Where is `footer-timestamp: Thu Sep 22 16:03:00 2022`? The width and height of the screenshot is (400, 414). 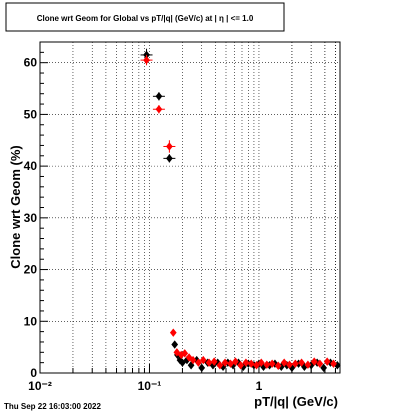 footer-timestamp: Thu Sep 22 16:03:00 2022 is located at coordinates (52, 406).